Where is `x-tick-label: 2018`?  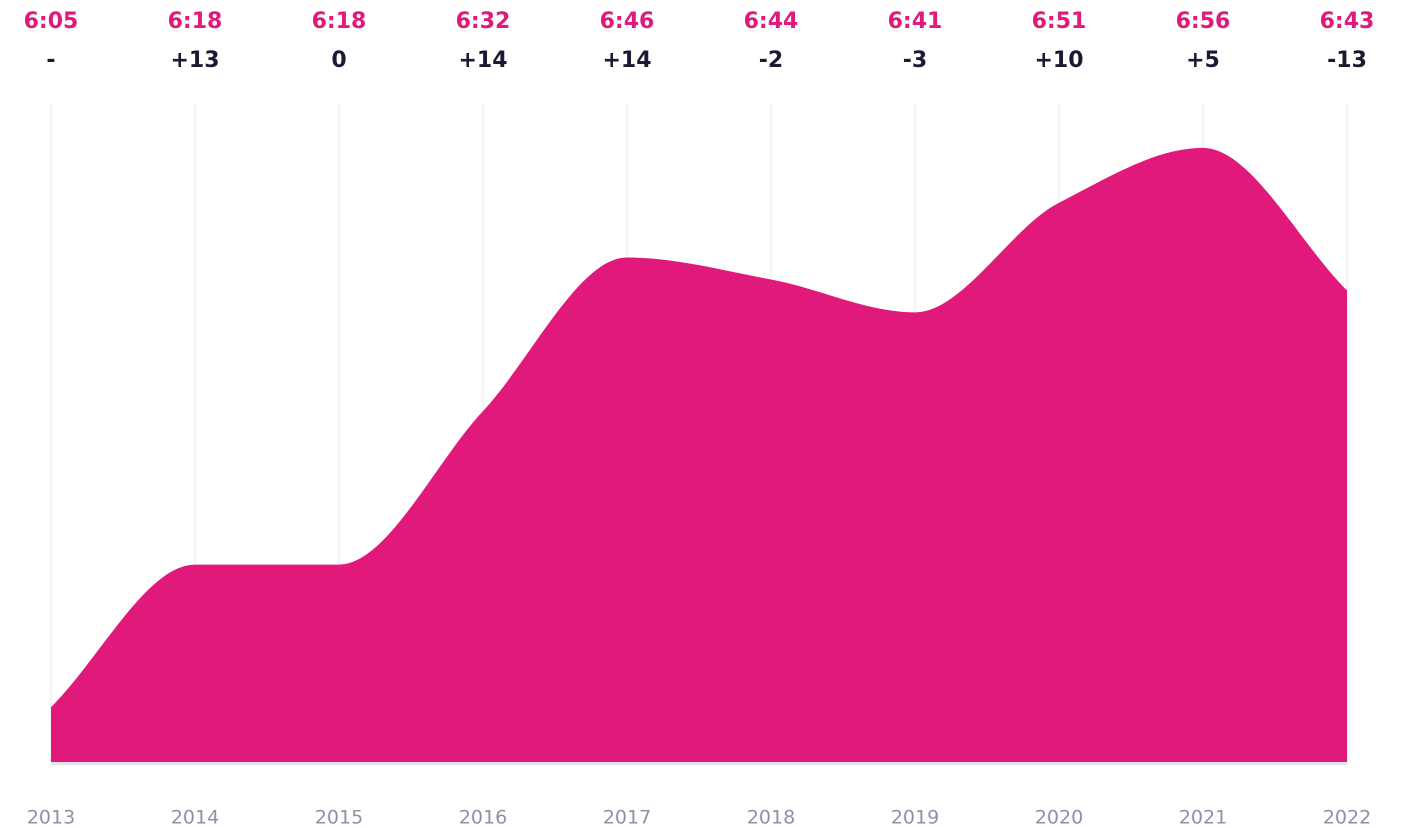 x-tick-label: 2018 is located at coordinates (771, 817).